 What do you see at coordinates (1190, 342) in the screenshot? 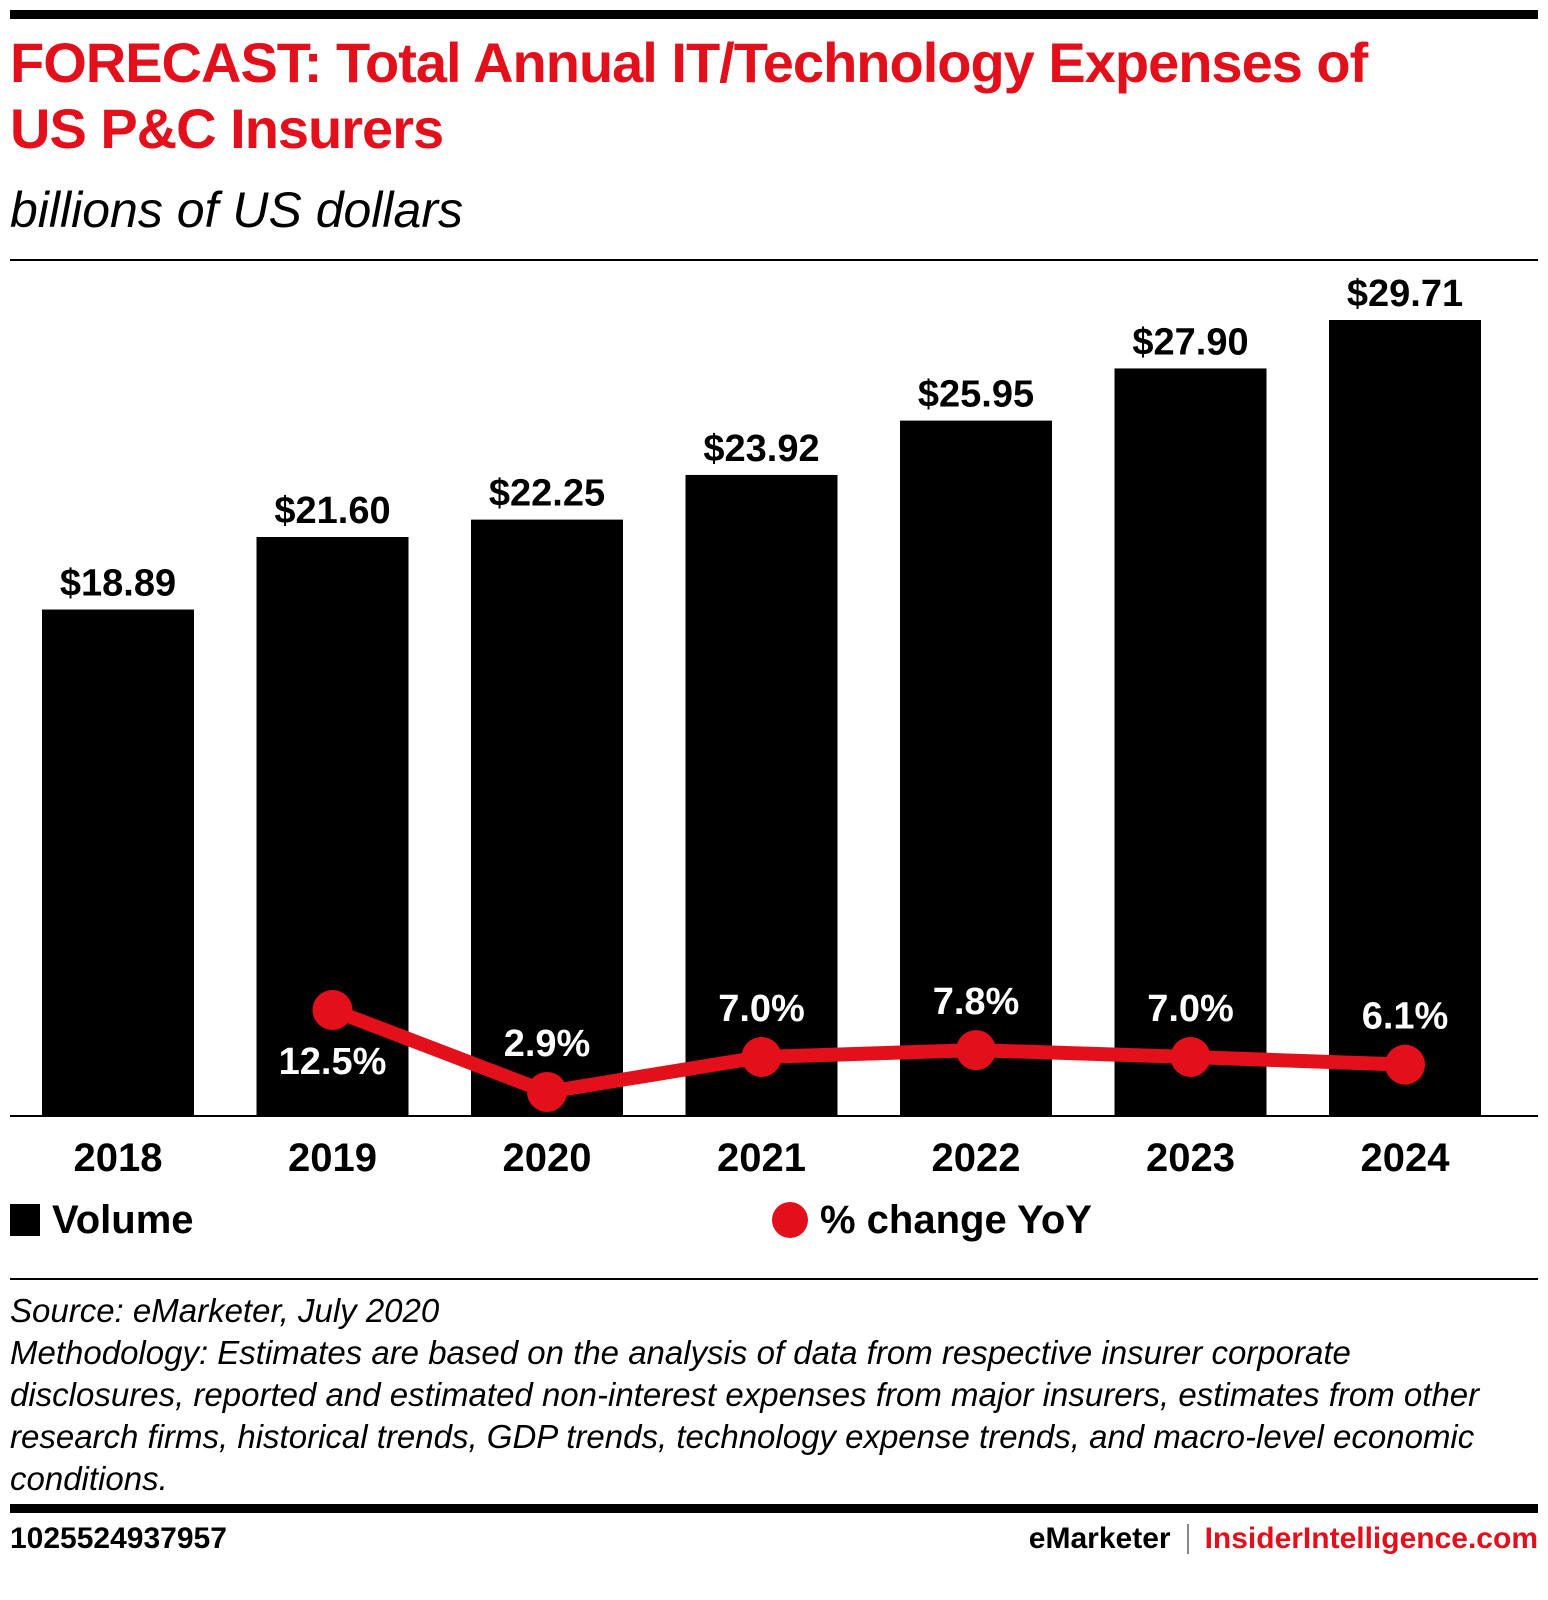
I see `bar-value-label: $27.90` at bounding box center [1190, 342].